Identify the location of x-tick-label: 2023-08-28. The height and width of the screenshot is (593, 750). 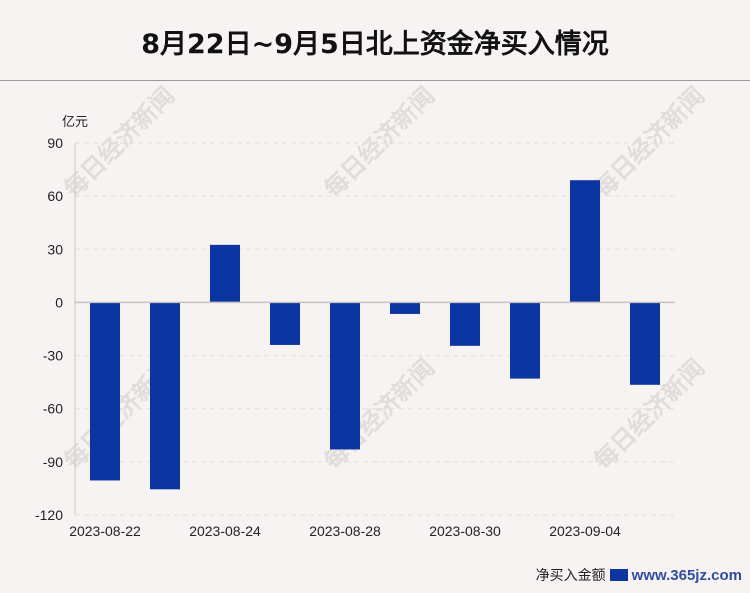
(345, 531).